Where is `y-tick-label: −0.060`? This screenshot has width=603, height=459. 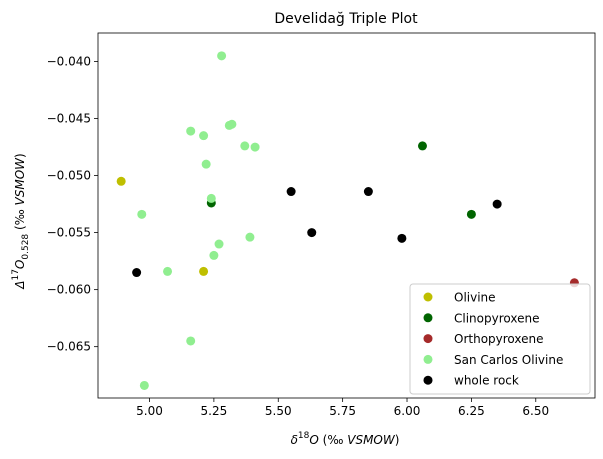 y-tick-label: −0.060 is located at coordinates (69, 290).